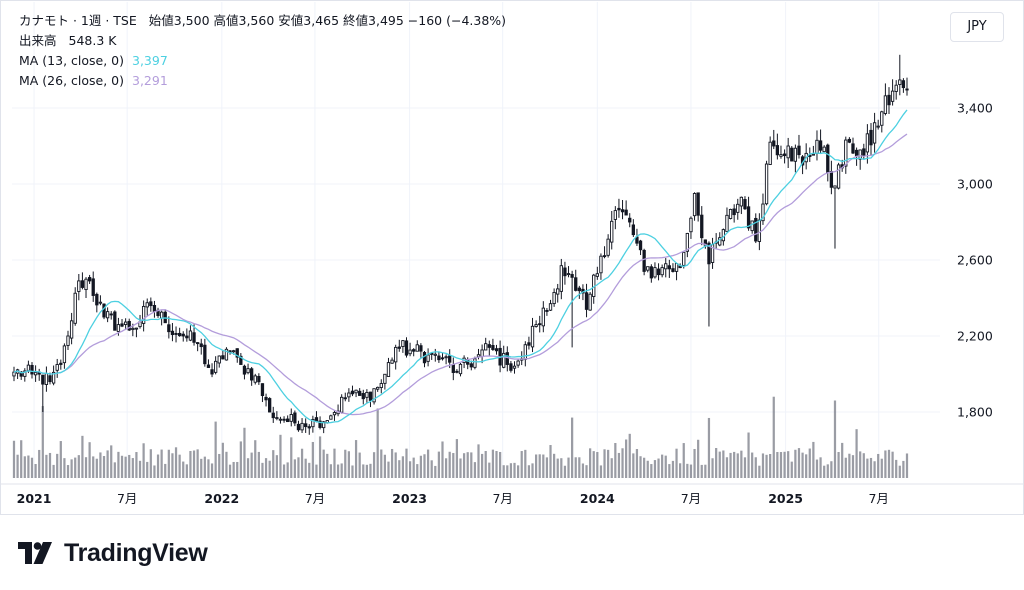 The height and width of the screenshot is (590, 1024). I want to click on ma26-label: MA (26, close, 0), so click(72, 80).